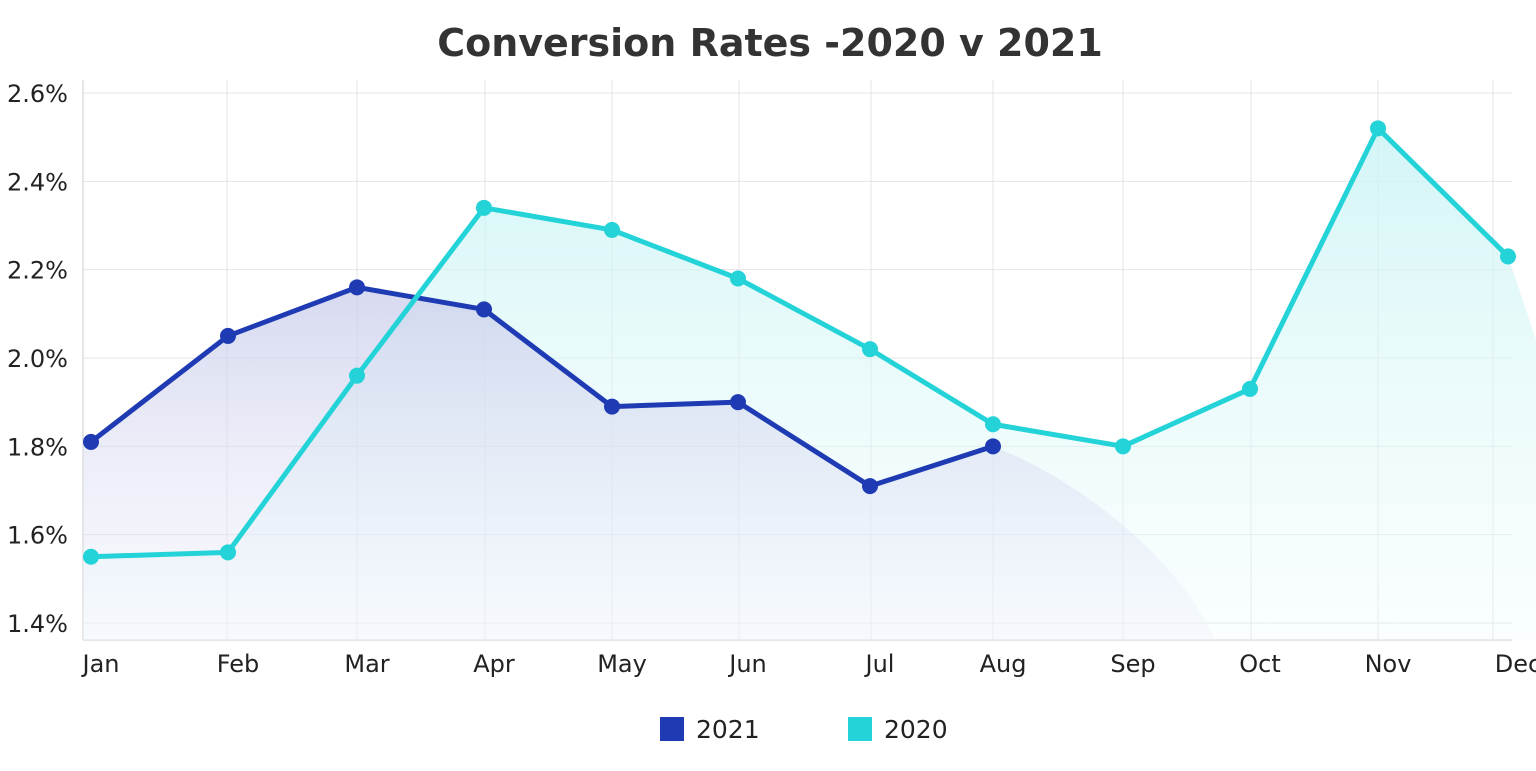  What do you see at coordinates (37, 447) in the screenshot?
I see `y-tick-label: 1.8%` at bounding box center [37, 447].